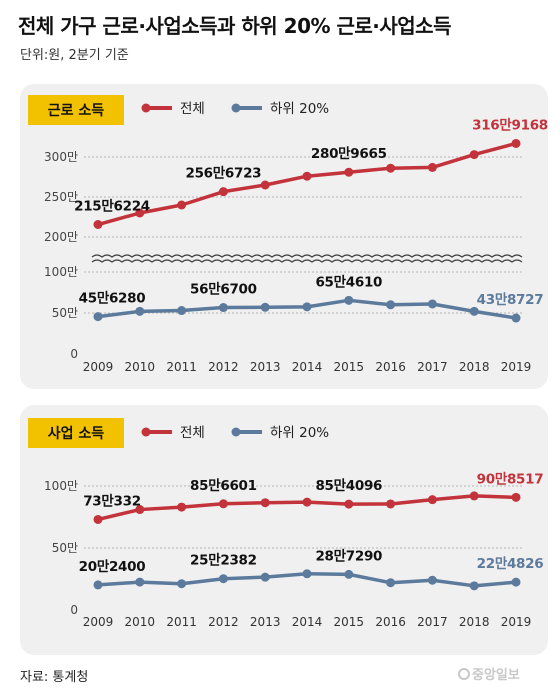 This screenshot has height=693, width=560. Describe the element at coordinates (140, 367) in the screenshot. I see `chart1-x-tick-2010: 2010` at that location.